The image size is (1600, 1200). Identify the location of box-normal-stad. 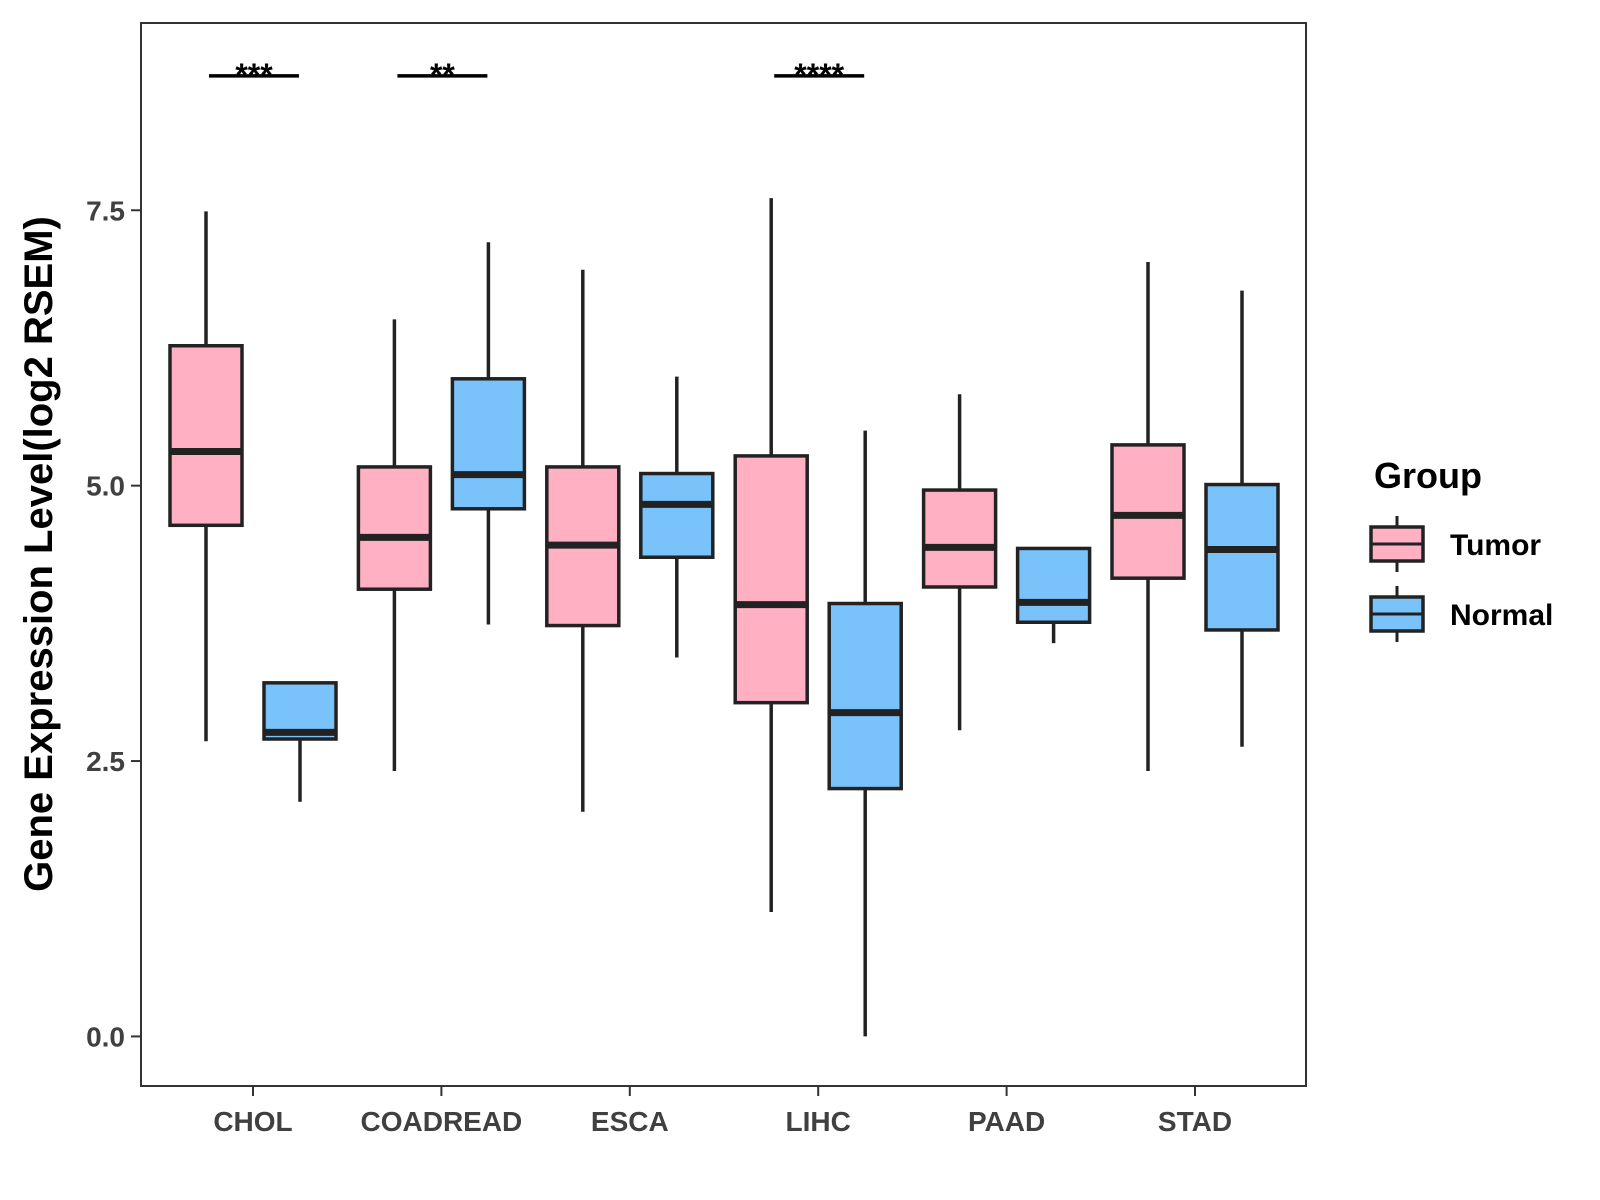
(1242, 518).